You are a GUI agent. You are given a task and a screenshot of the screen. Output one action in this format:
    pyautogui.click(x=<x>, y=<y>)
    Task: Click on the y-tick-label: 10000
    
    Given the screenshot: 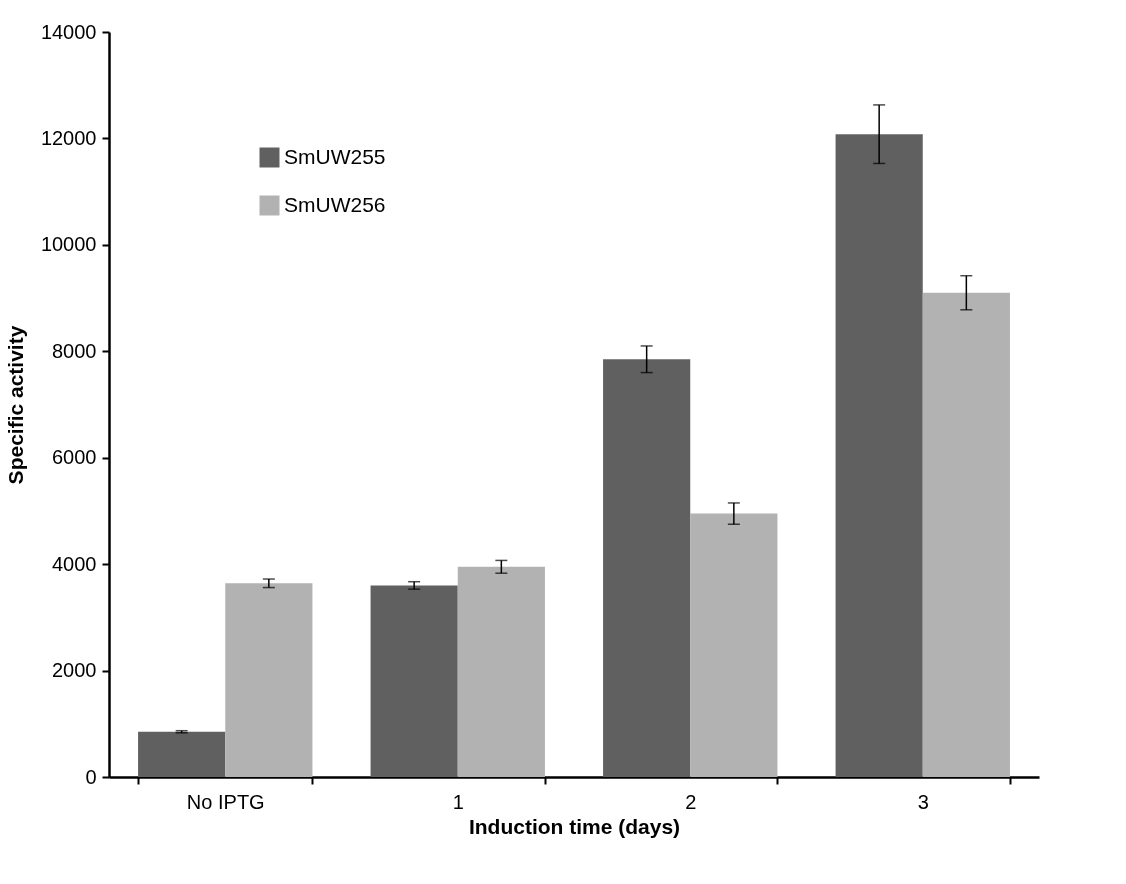 What is the action you would take?
    pyautogui.click(x=68, y=244)
    